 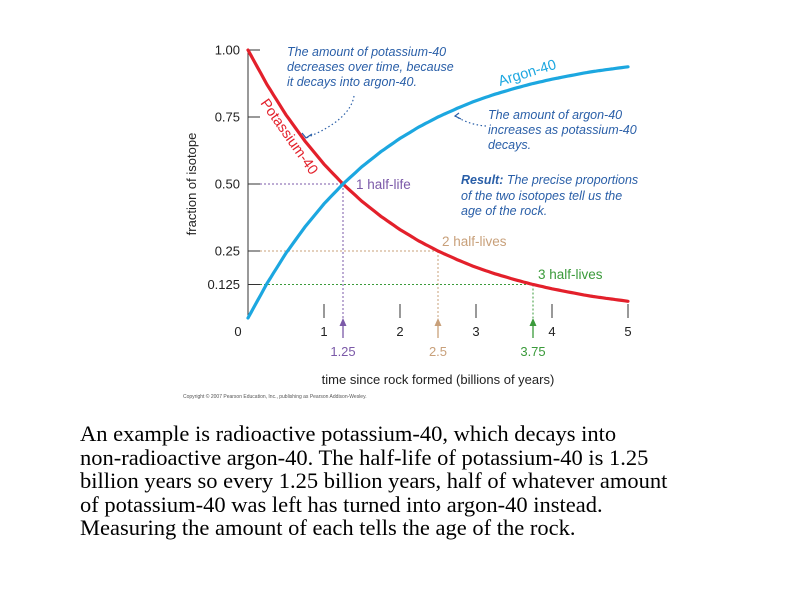 I want to click on potassium-series-label: Potassium-40, so click(x=289, y=137).